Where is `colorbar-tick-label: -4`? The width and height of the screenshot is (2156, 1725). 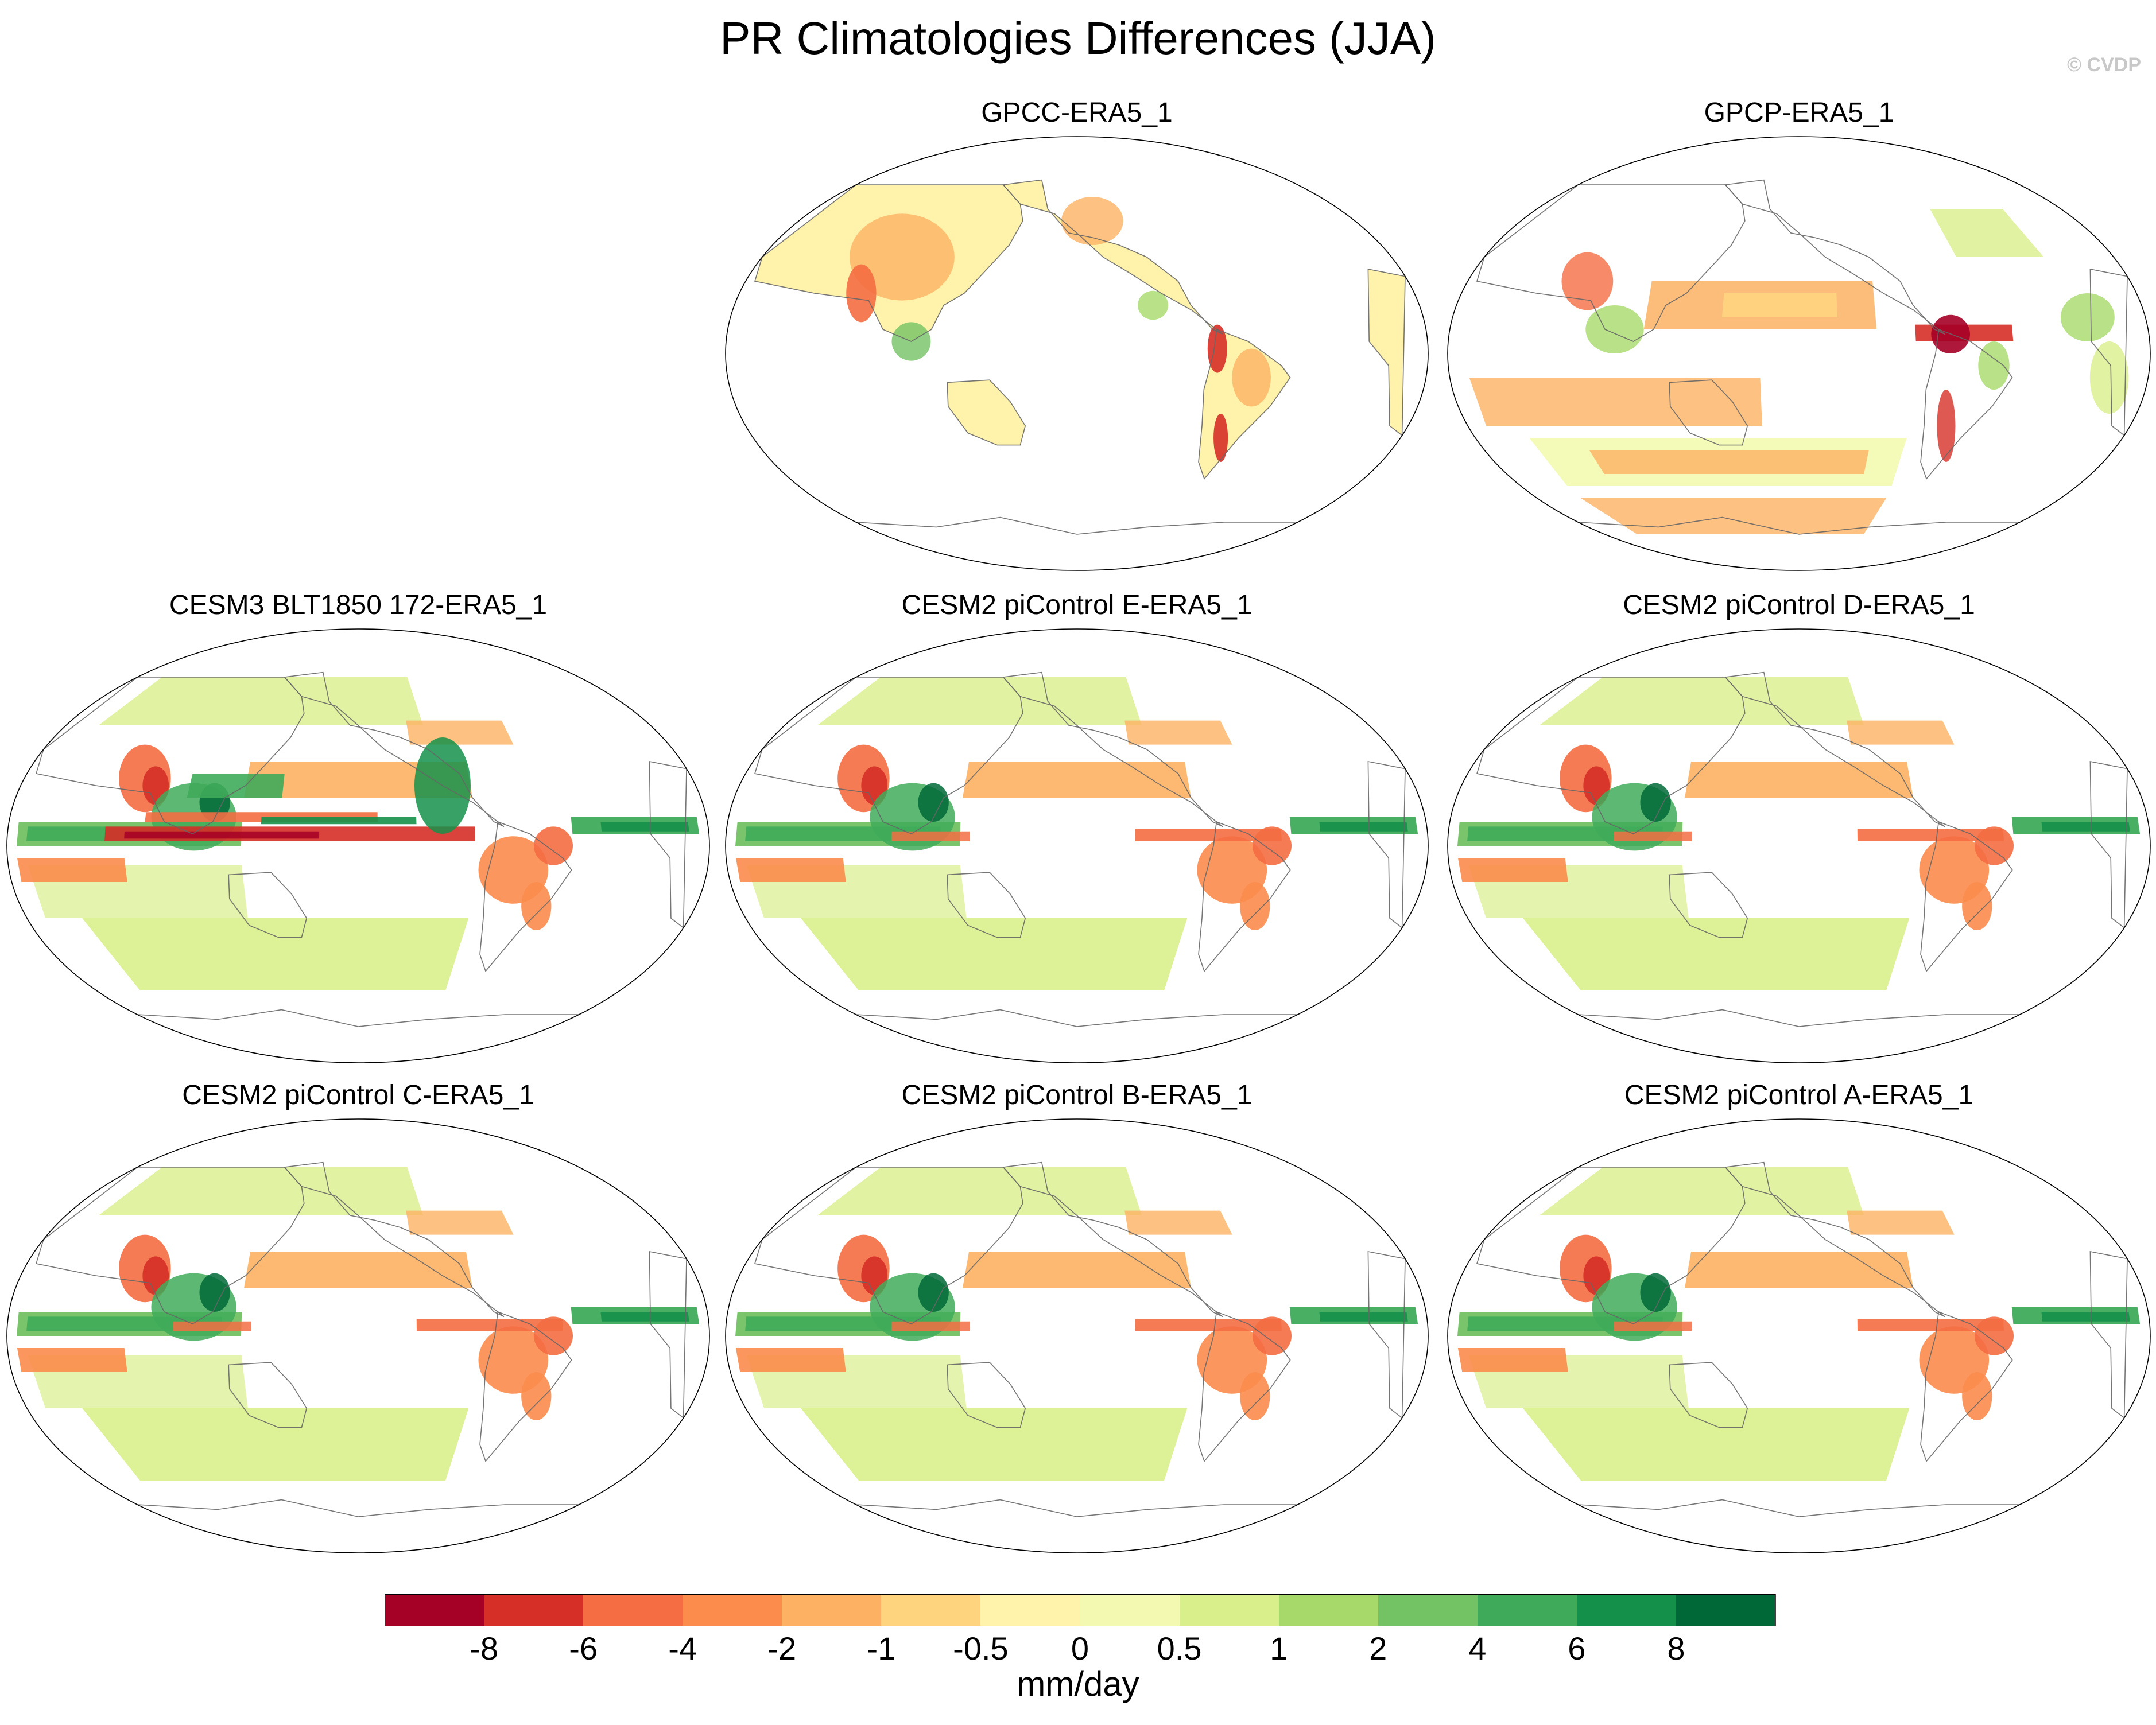 colorbar-tick-label: -4 is located at coordinates (682, 1648).